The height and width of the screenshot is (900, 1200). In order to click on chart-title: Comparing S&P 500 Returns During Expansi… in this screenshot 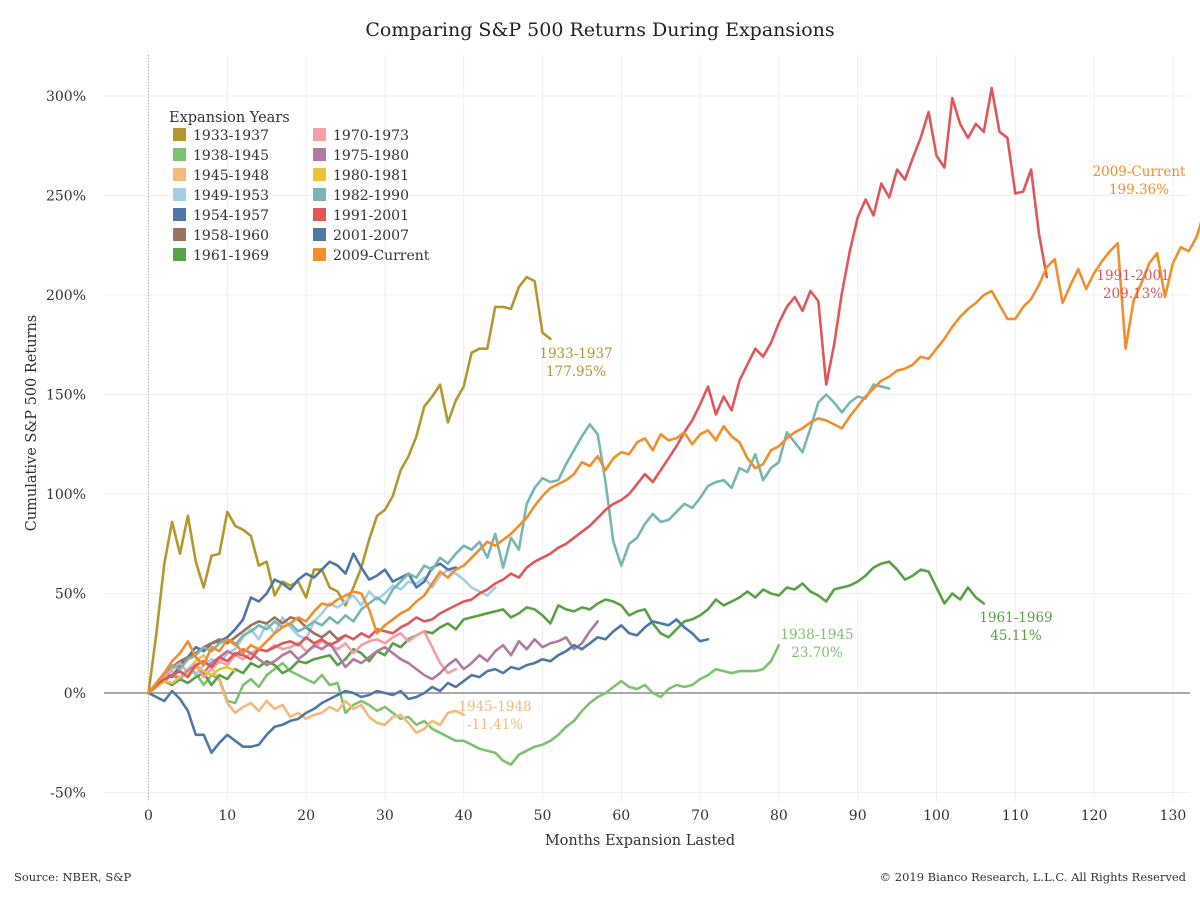, I will do `click(599, 30)`.